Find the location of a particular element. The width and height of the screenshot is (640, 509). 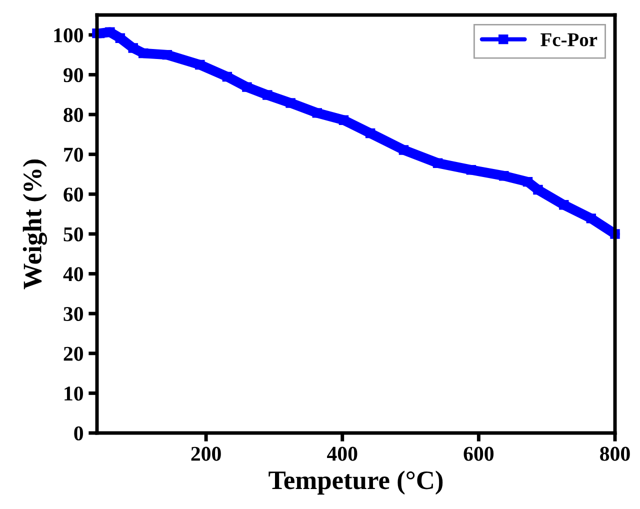

y-tick-label: 90 is located at coordinates (74, 75).